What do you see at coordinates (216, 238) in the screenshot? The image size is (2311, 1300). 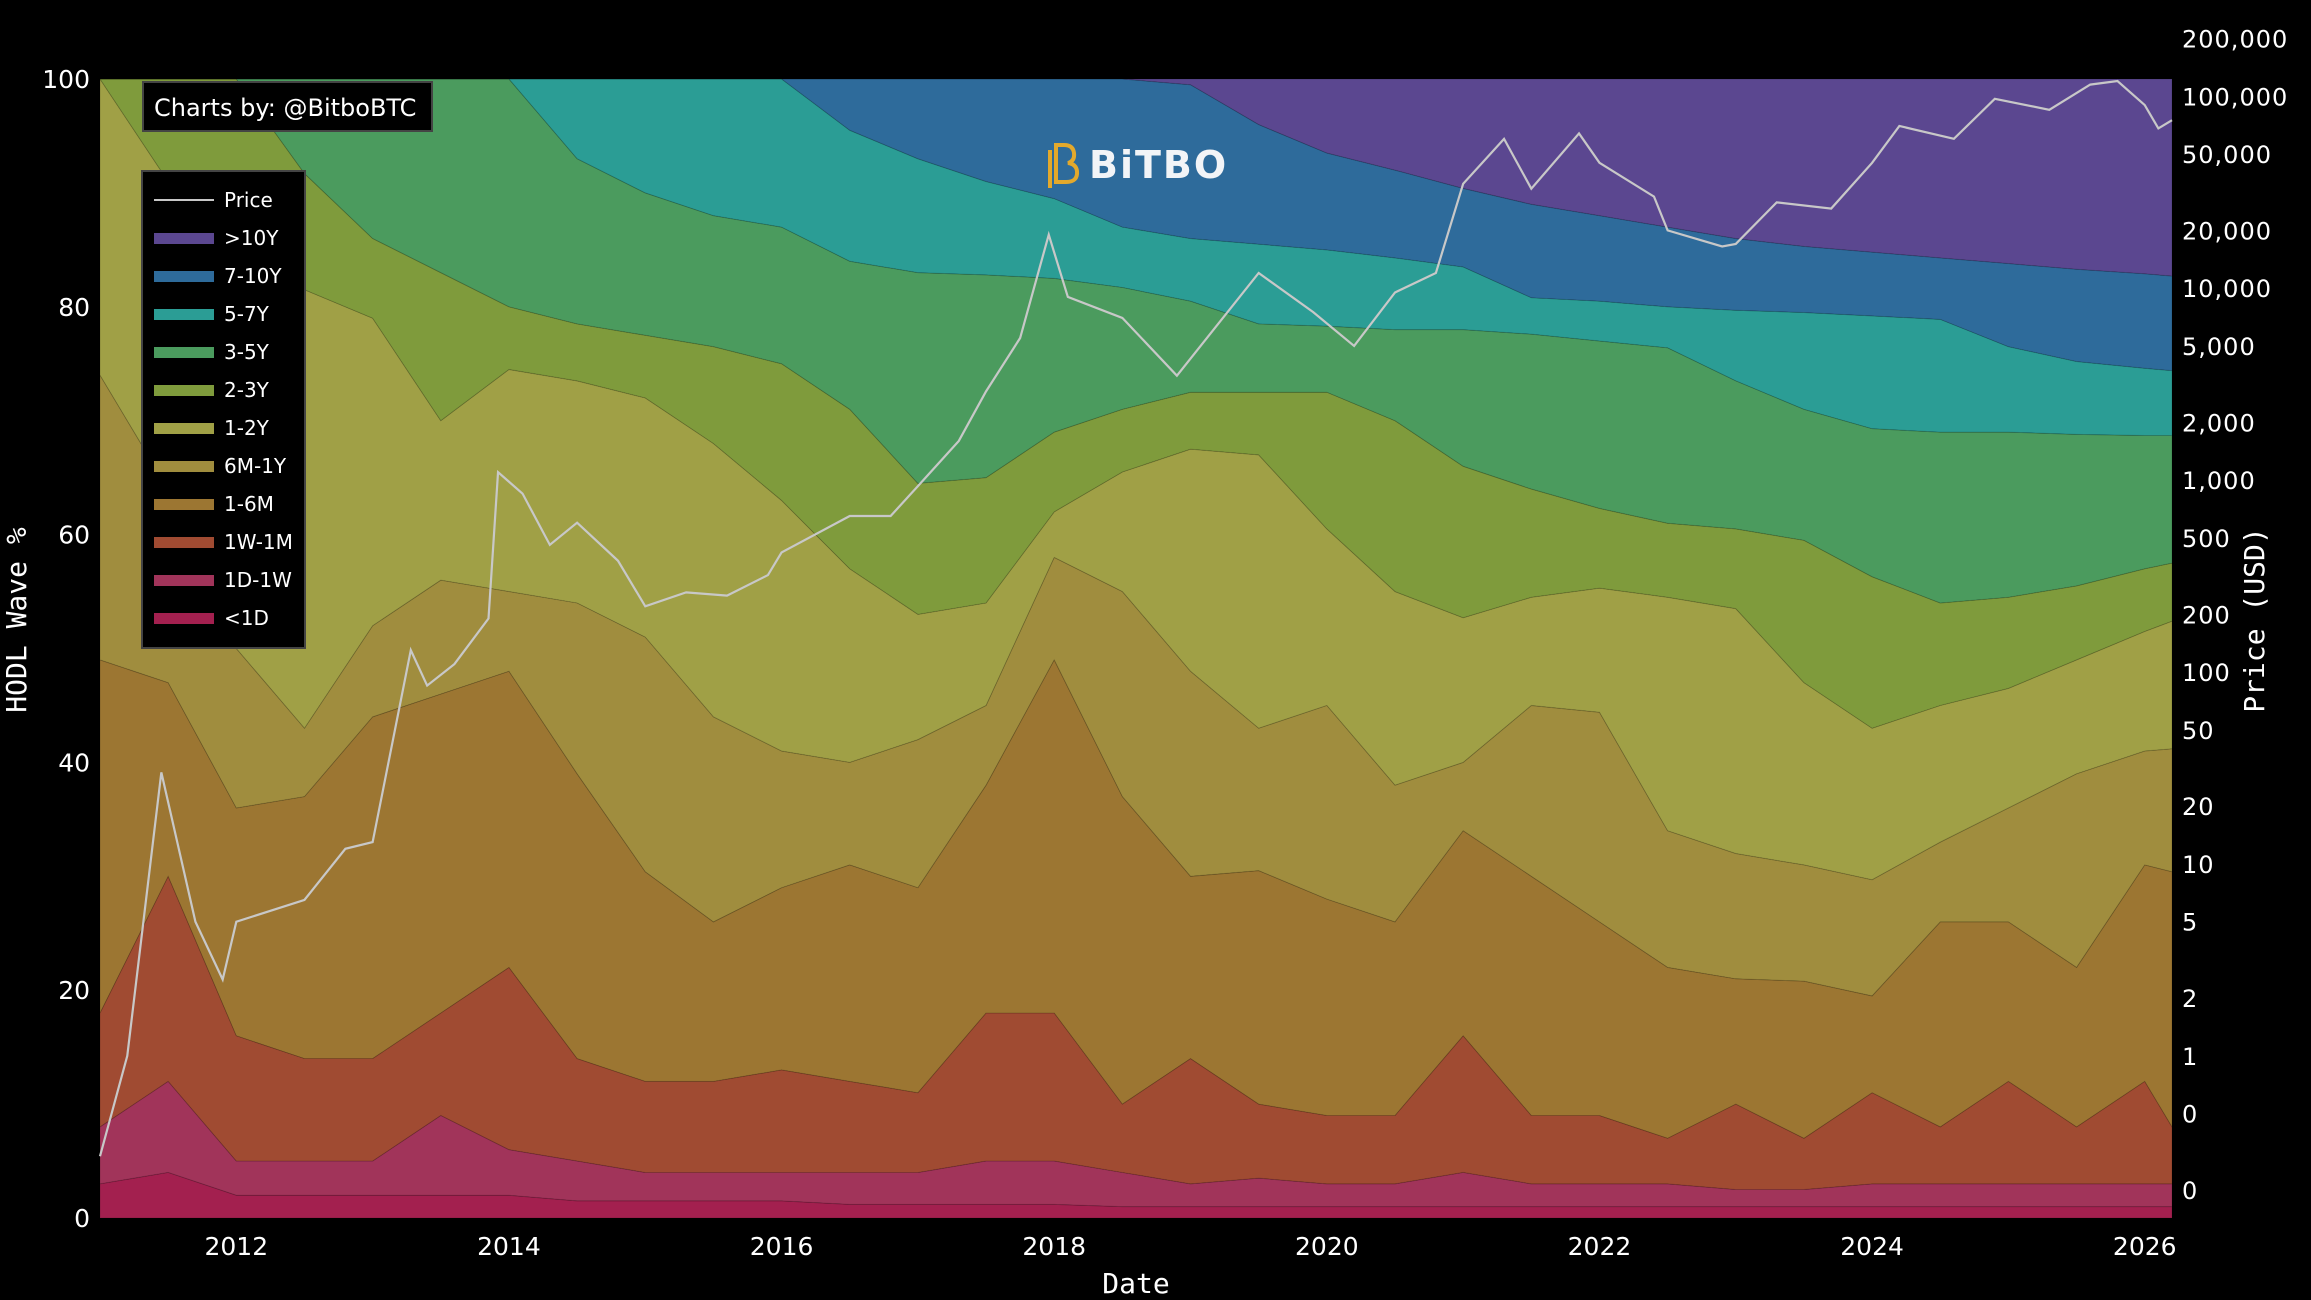 I see `legend-item: >10Y` at bounding box center [216, 238].